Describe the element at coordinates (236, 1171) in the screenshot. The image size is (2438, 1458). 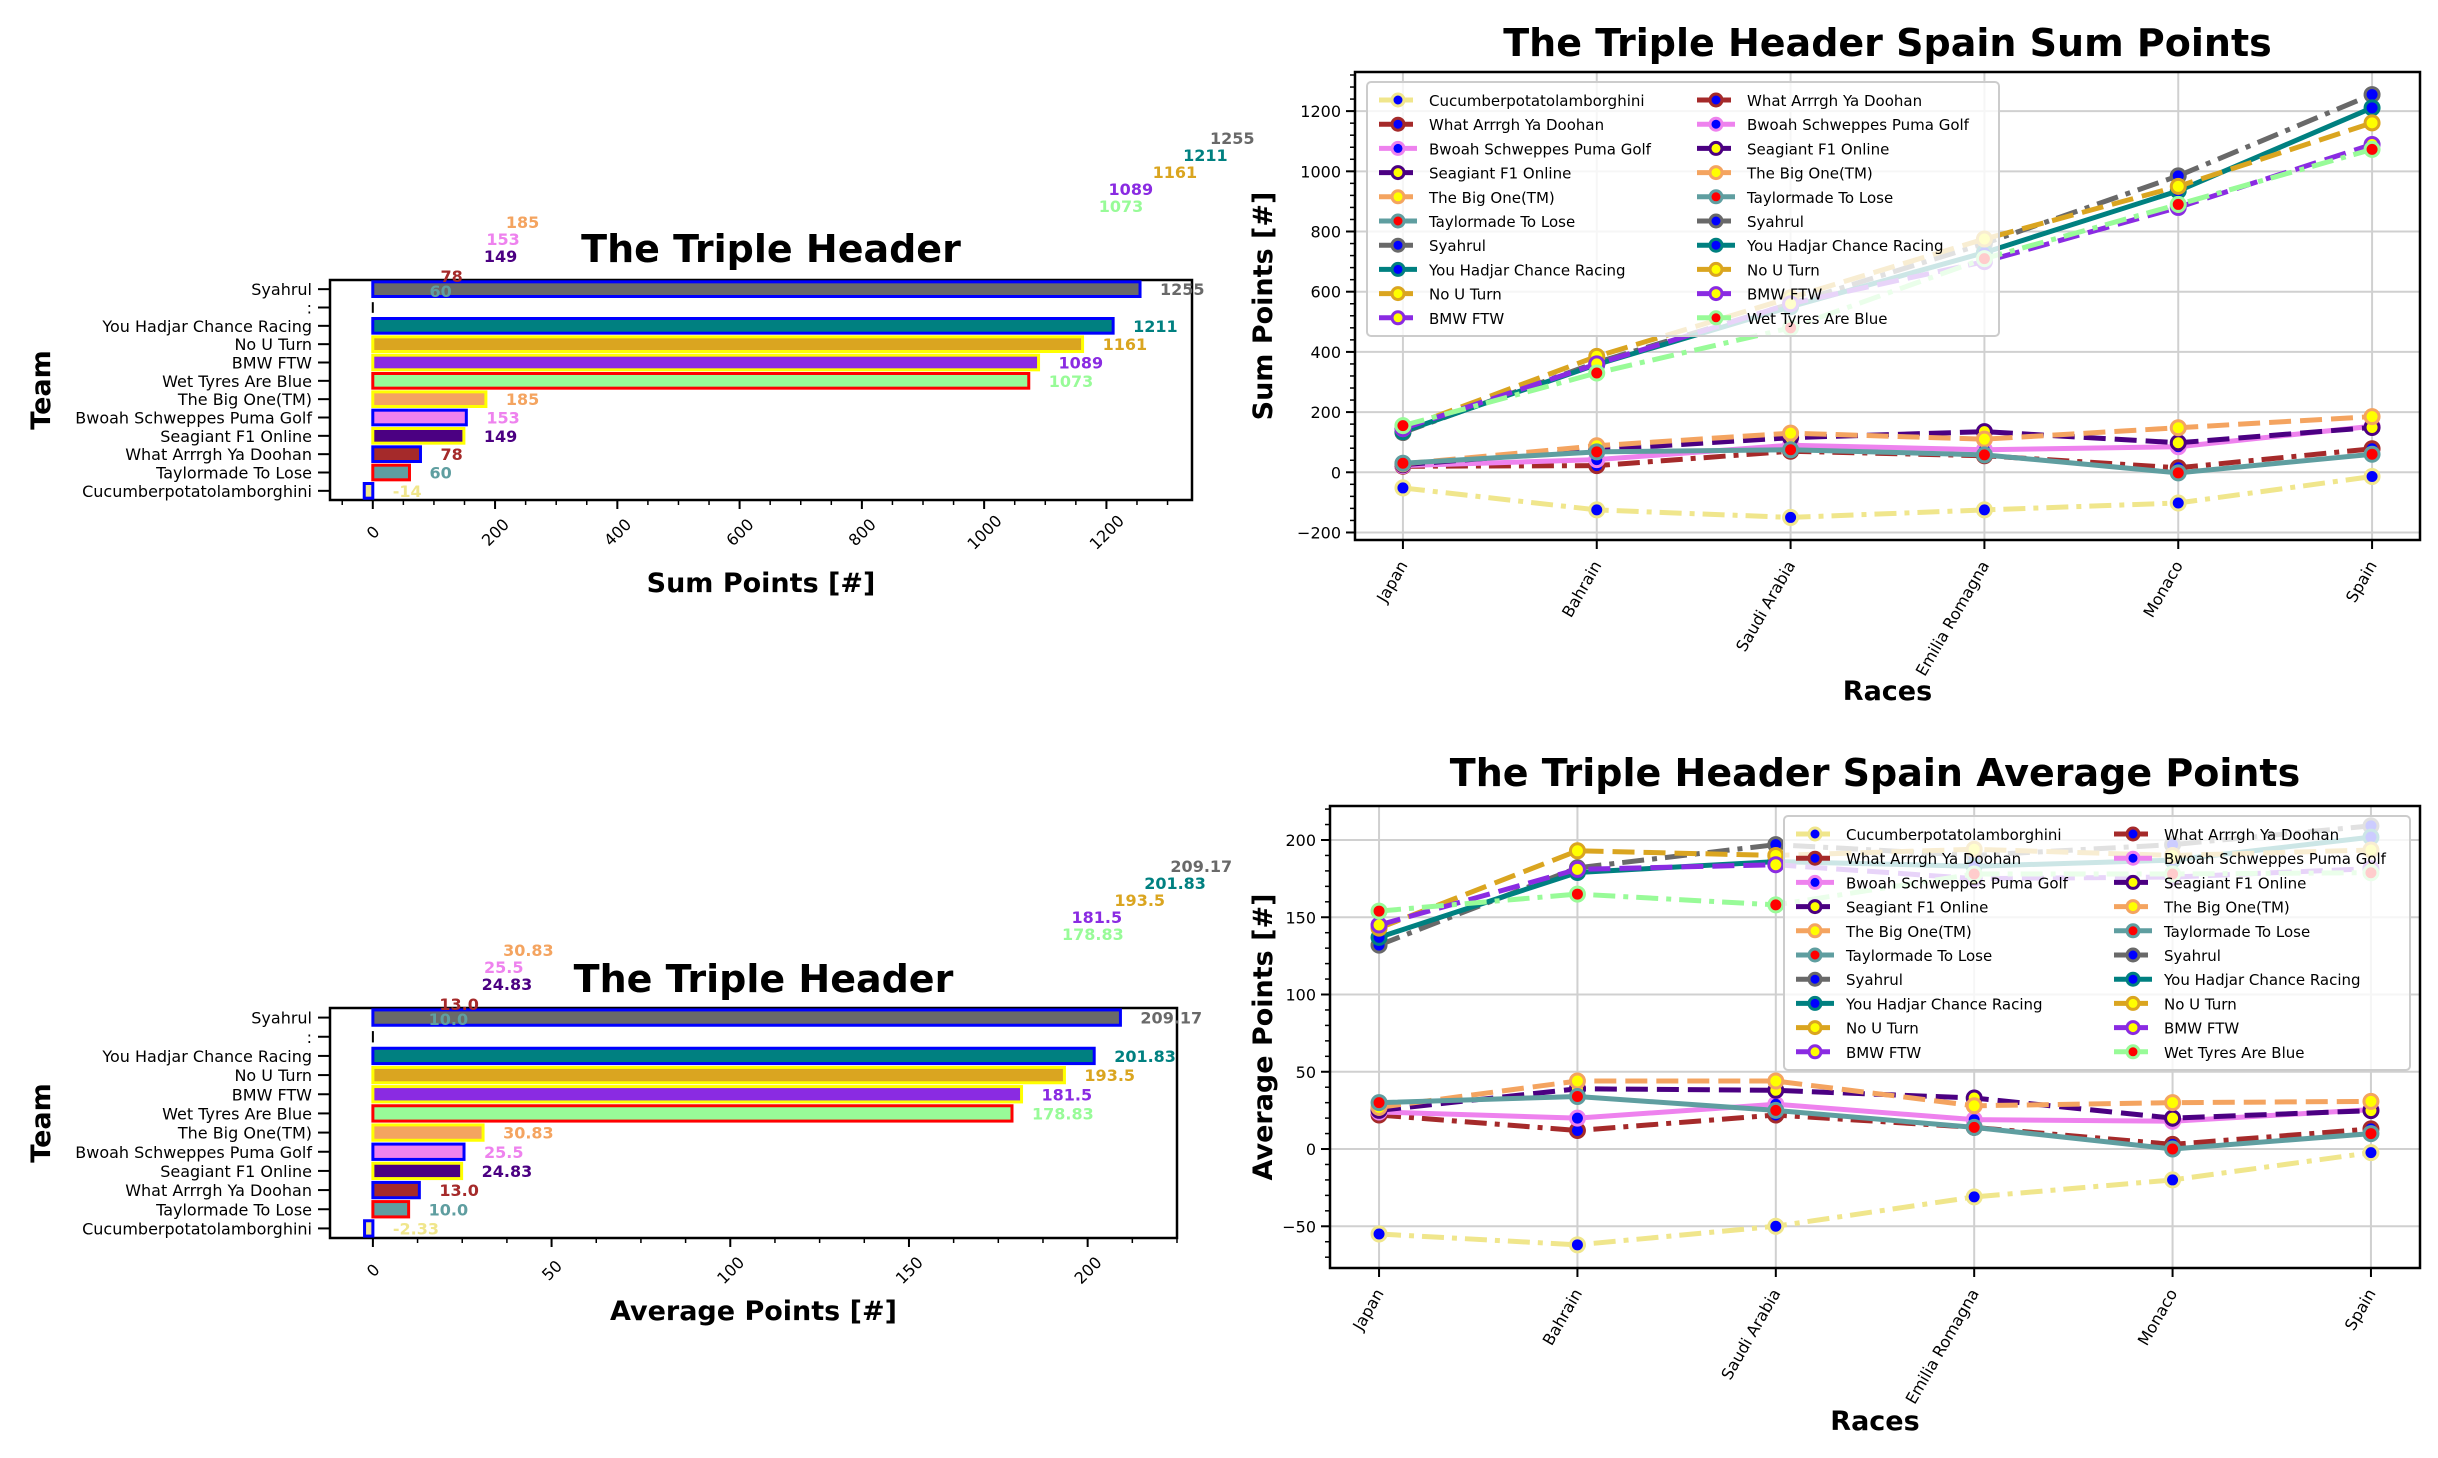
I see `category-label: Seagiant F1 Online` at that location.